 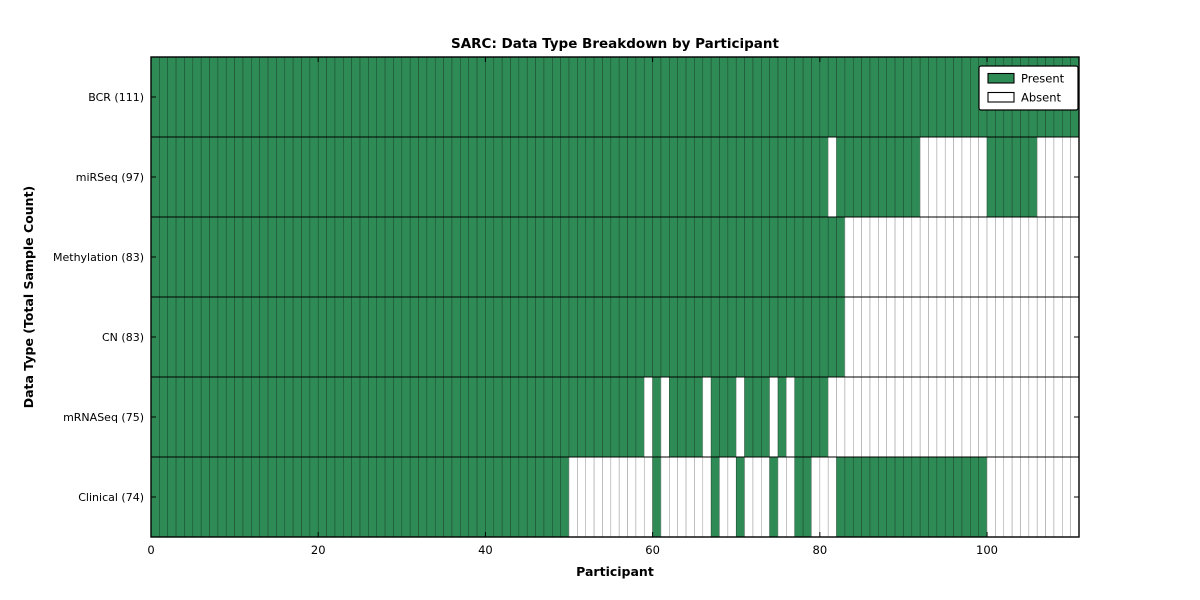 I want to click on y-tick-label: Methylation (83), so click(x=98, y=257).